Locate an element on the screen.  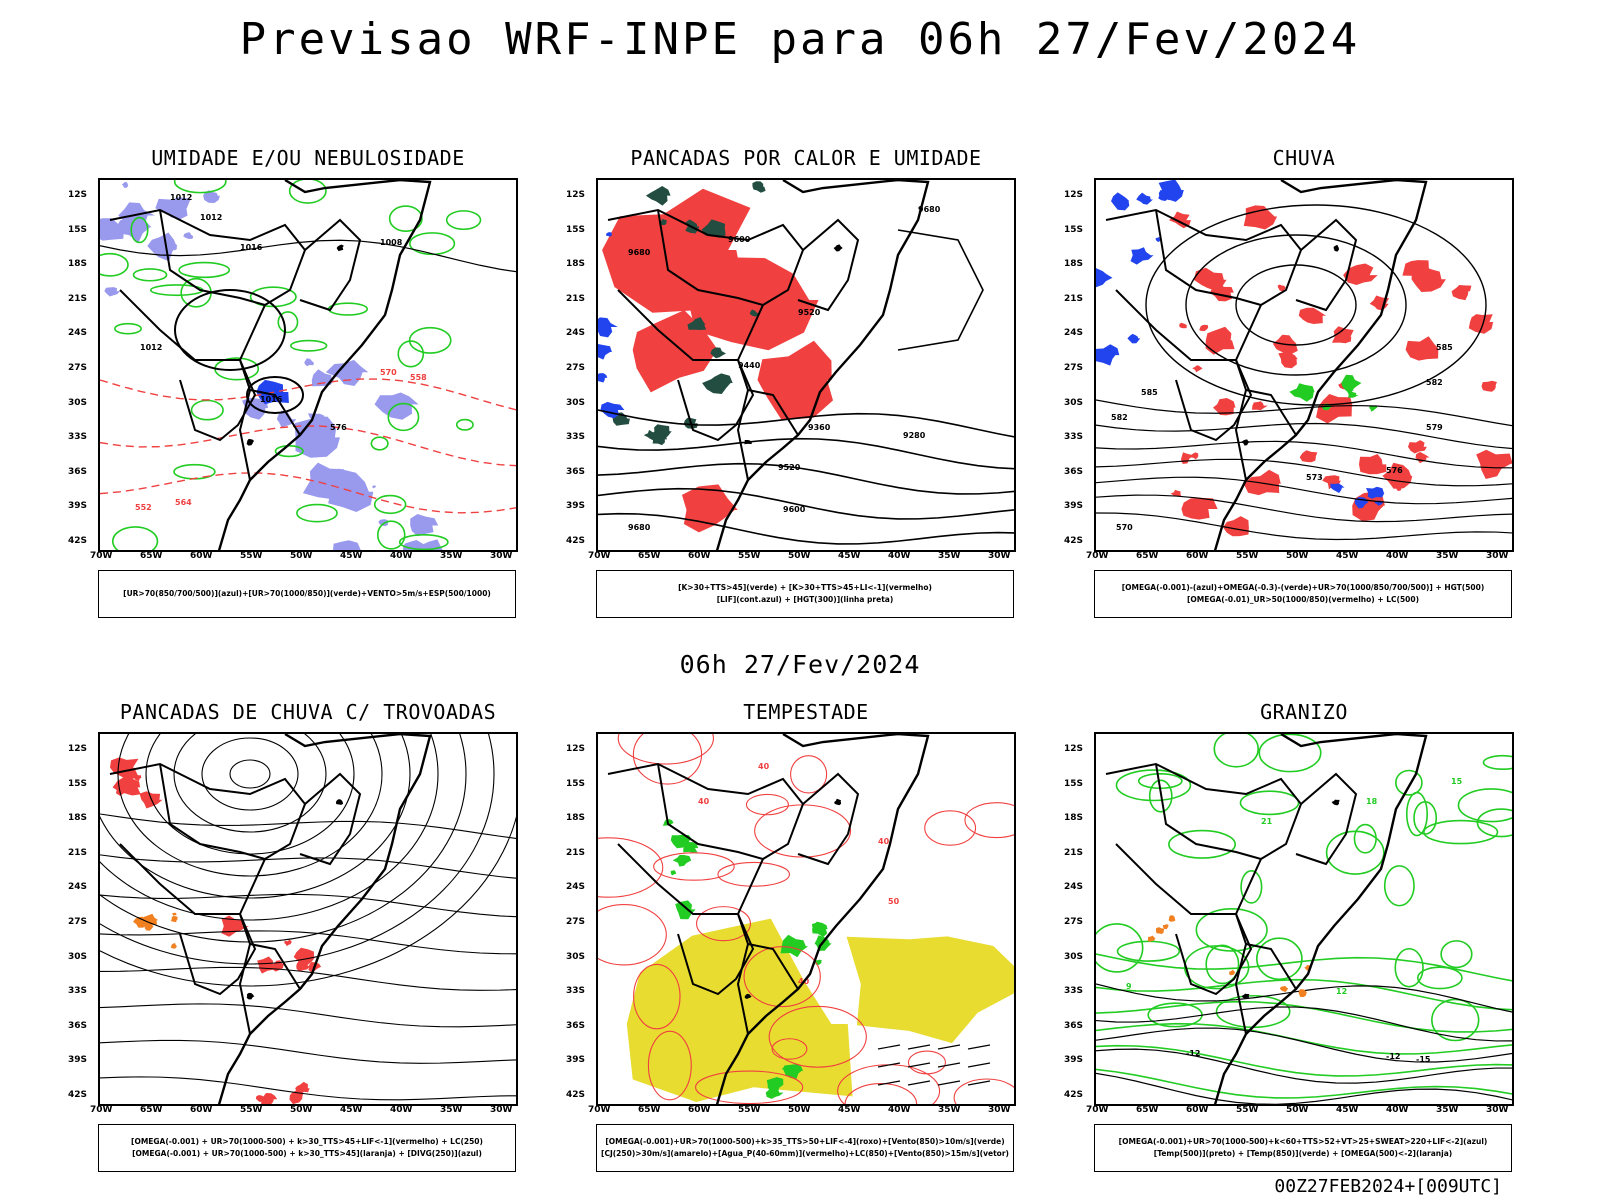
panel-3-plot: 585 582 579 576 573 570 585 582 is located at coordinates (1304, 365).